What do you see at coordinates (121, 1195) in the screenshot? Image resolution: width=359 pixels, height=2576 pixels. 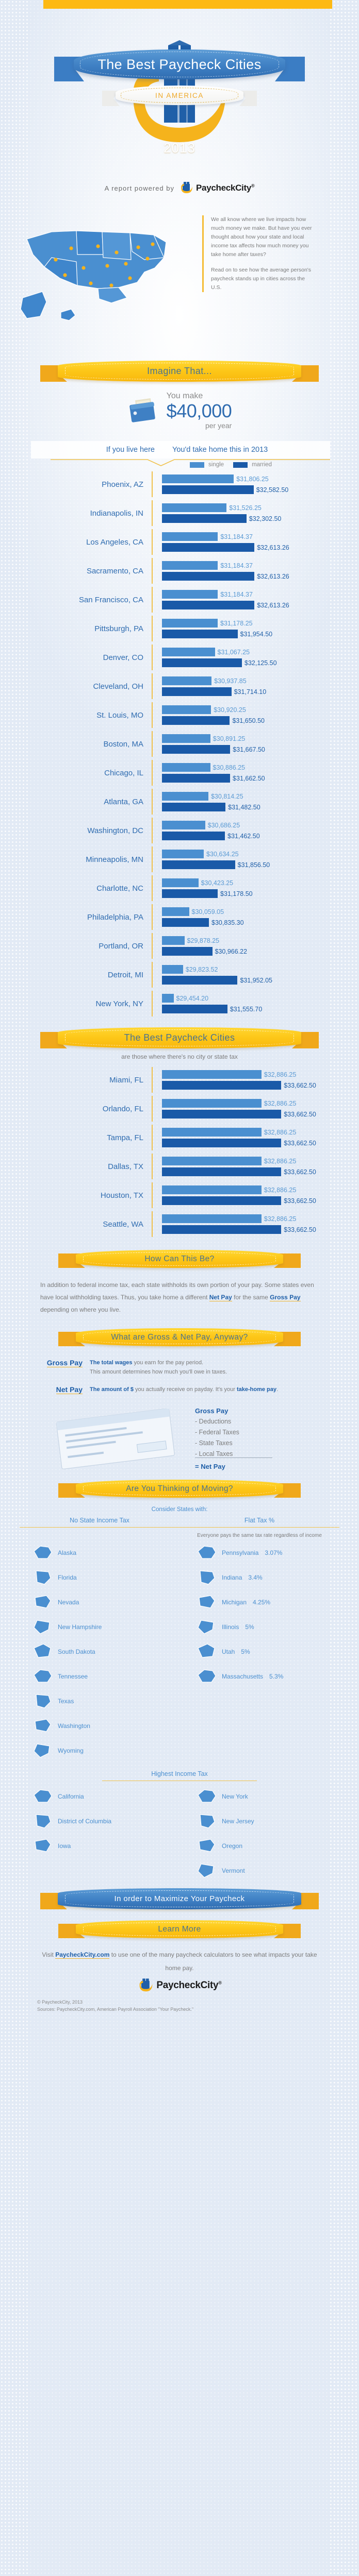 I see `chart-city-label: Houston, TX` at bounding box center [121, 1195].